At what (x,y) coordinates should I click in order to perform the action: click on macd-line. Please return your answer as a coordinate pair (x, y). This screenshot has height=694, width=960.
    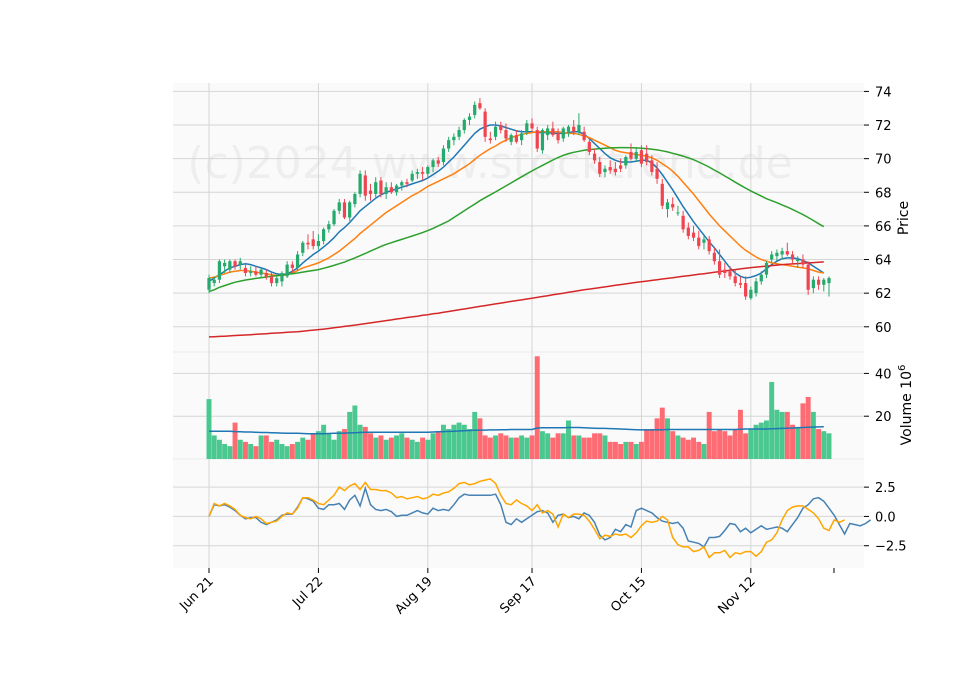
    Looking at the image, I should click on (526, 518).